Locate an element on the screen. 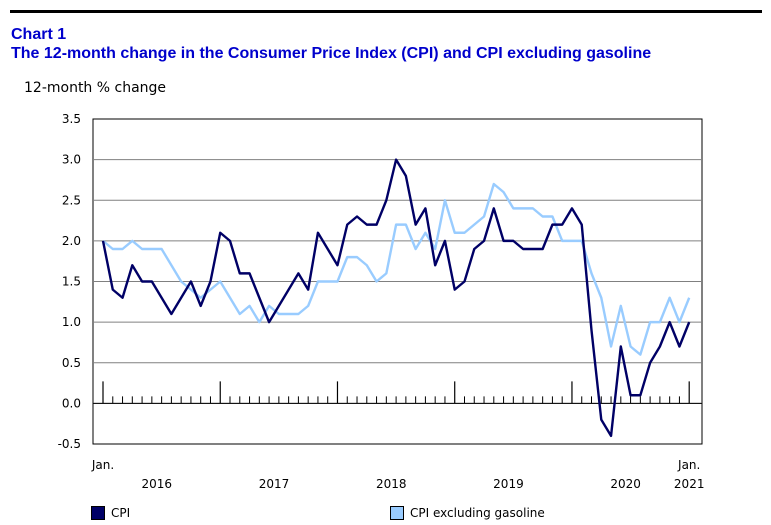 This screenshot has width=771, height=525. x-year-label: 2016 is located at coordinates (156, 484).